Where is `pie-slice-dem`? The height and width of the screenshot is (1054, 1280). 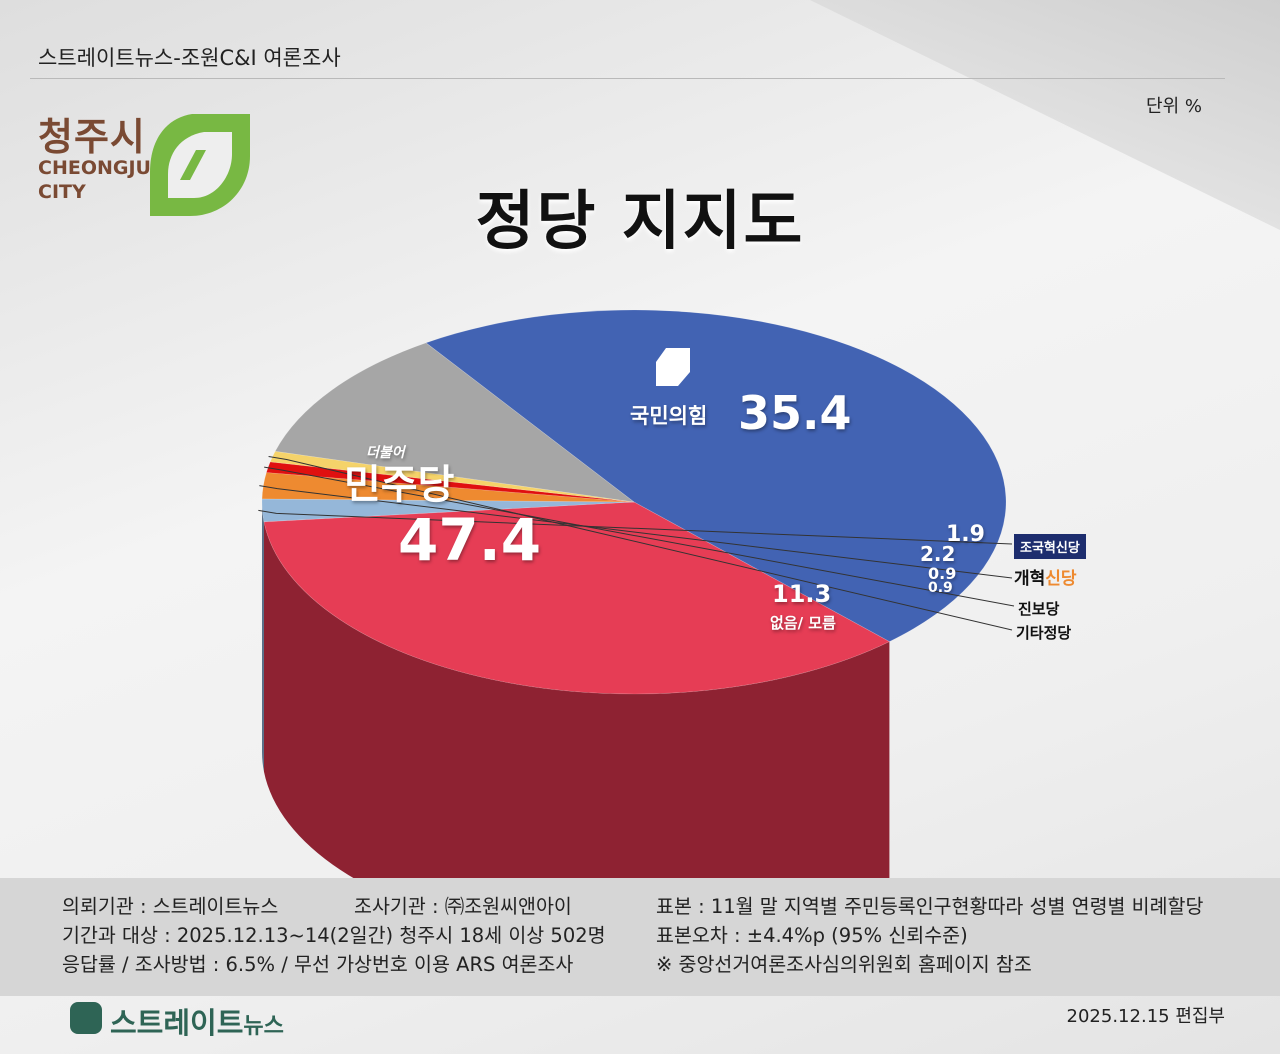 pie-slice-dem is located at coordinates (716, 475).